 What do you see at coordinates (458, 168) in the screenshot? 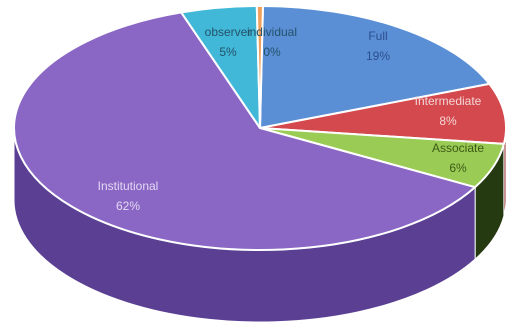
I see `slice-percent-associate: 6%` at bounding box center [458, 168].